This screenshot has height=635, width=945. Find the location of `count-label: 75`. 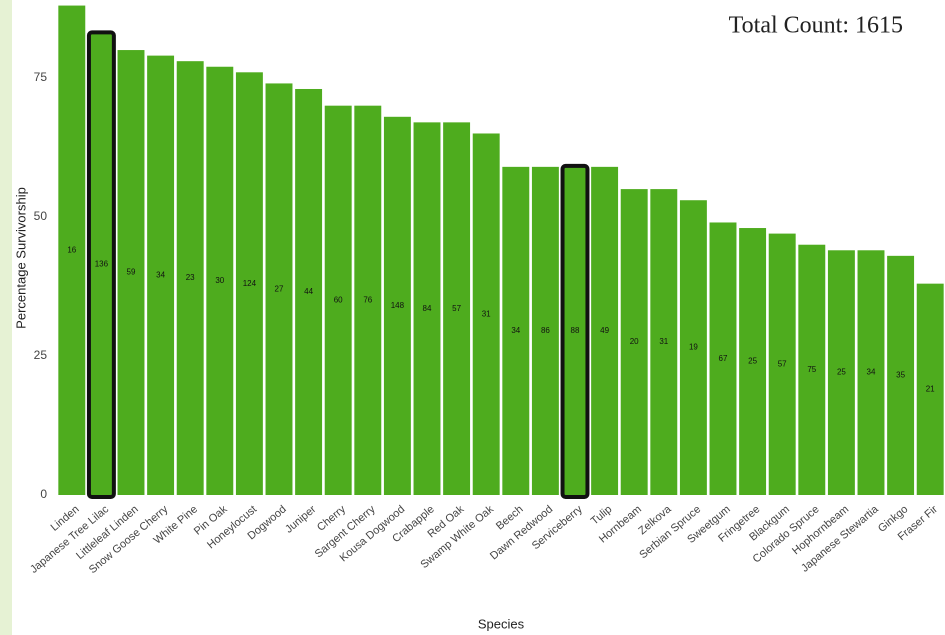

count-label: 75 is located at coordinates (811, 369).